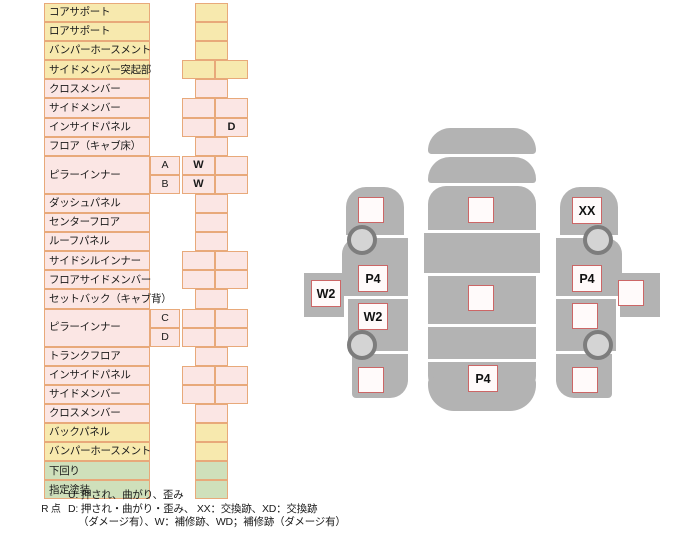 The width and height of the screenshot is (692, 535). I want to click on part-sublabel-cell: D, so click(165, 337).